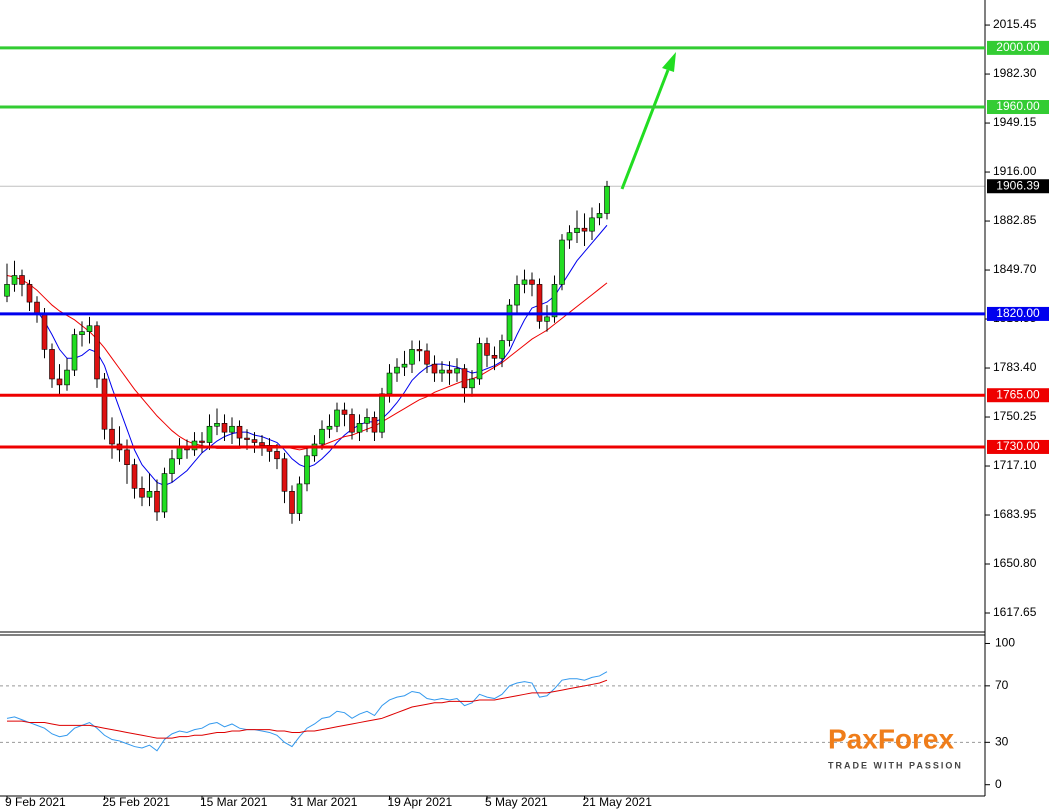  I want to click on y-tick-label: 1982.30, so click(1015, 73).